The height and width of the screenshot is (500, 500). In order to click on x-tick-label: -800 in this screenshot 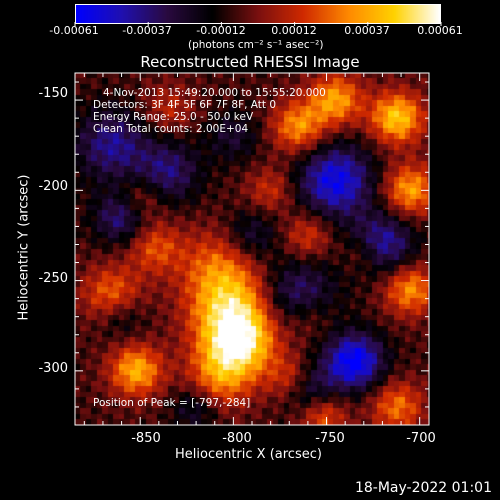, I will do `click(237, 438)`.